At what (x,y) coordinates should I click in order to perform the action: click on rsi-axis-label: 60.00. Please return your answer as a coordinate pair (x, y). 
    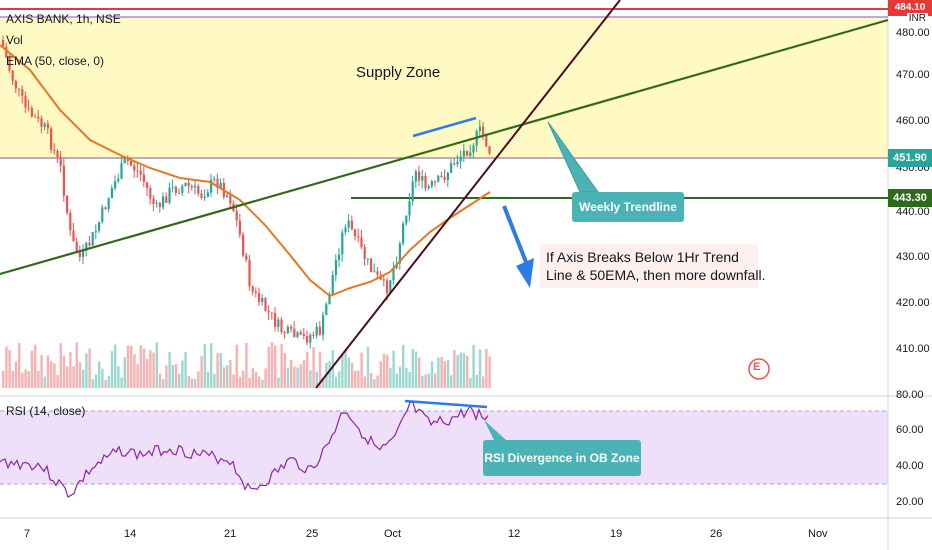
    Looking at the image, I should click on (910, 430).